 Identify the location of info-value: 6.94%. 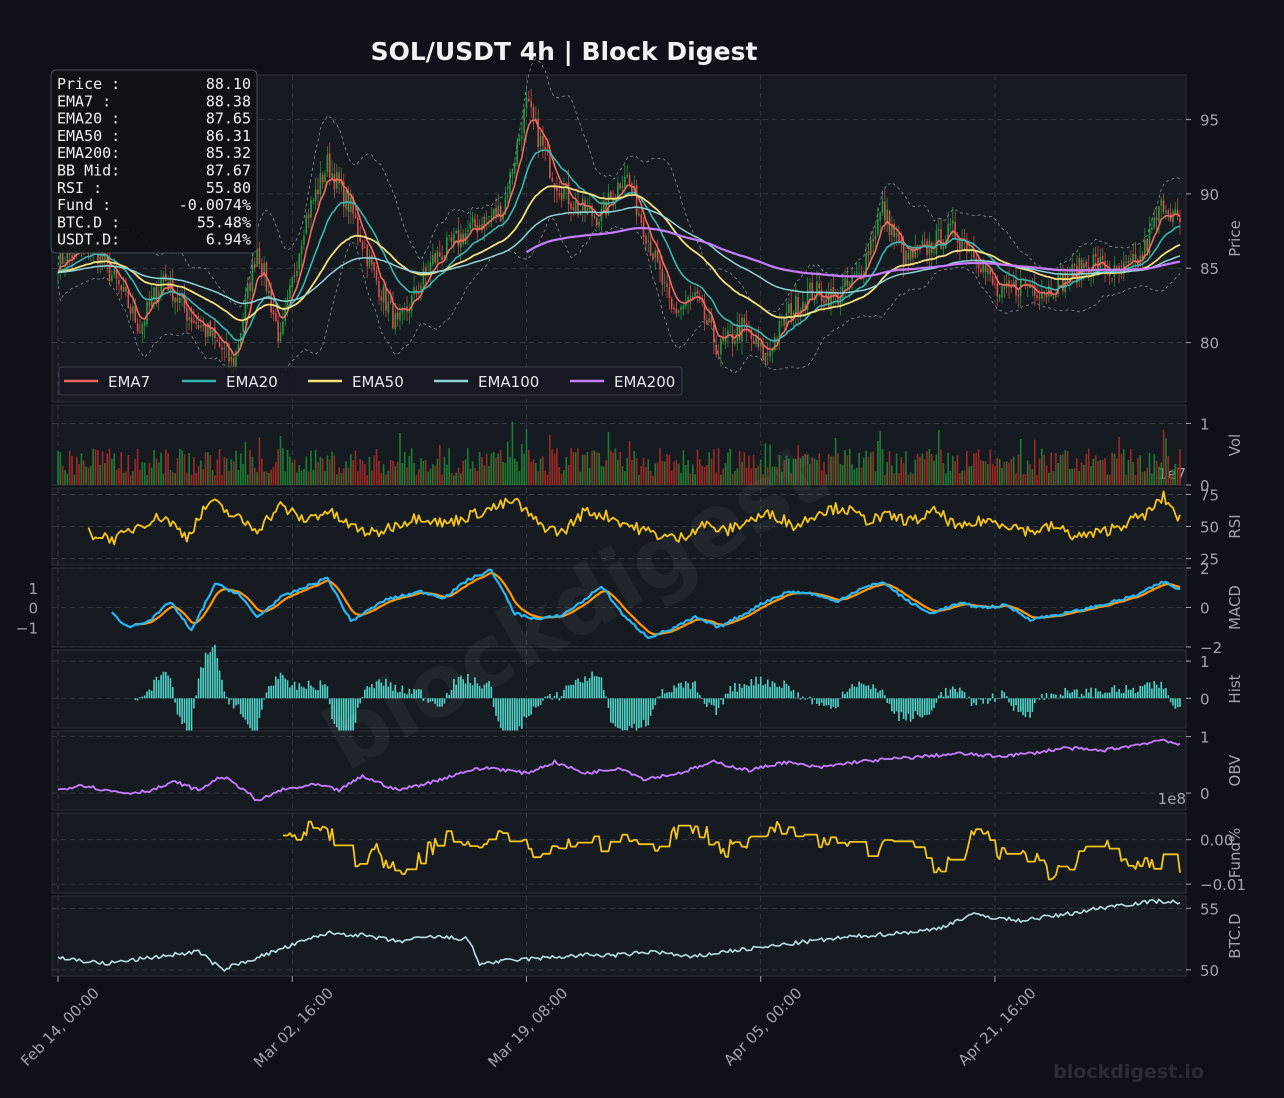
(228, 240).